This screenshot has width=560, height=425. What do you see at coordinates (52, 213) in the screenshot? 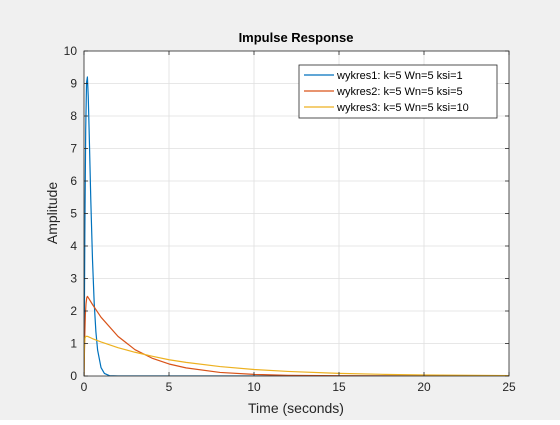
I see `y-axis-label: Amplitude` at bounding box center [52, 213].